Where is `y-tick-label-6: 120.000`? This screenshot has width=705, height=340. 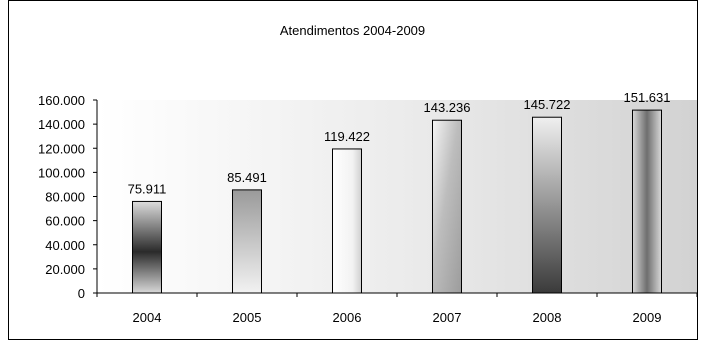
y-tick-label-6: 120.000 is located at coordinates (61, 148).